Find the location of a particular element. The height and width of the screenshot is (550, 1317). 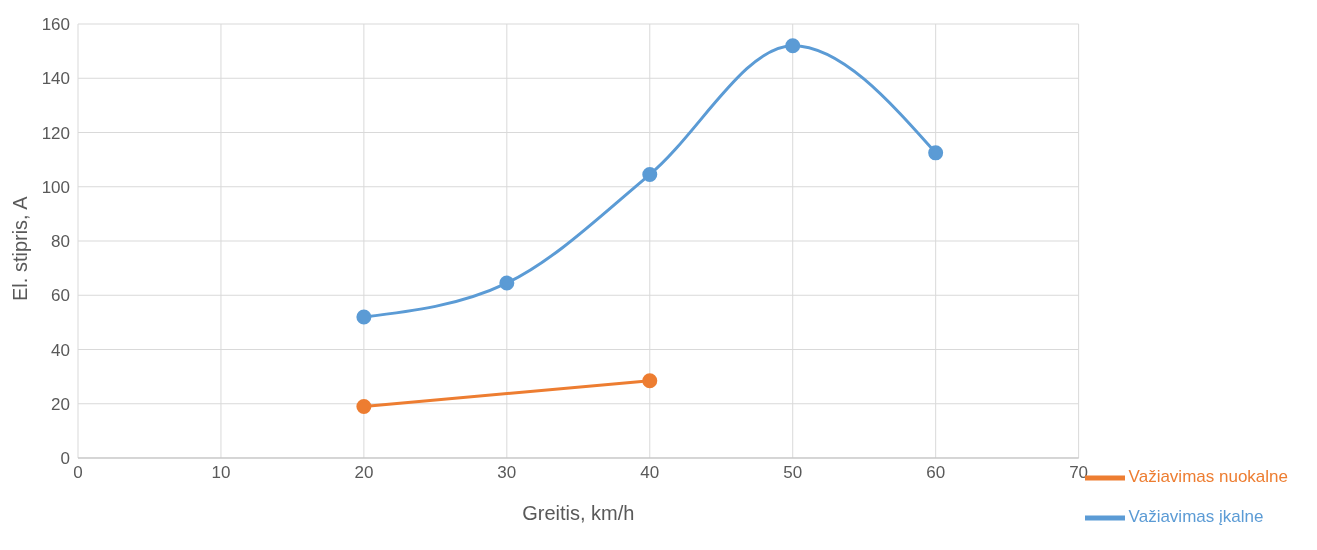

x-tick-label: 20 is located at coordinates (364, 473).